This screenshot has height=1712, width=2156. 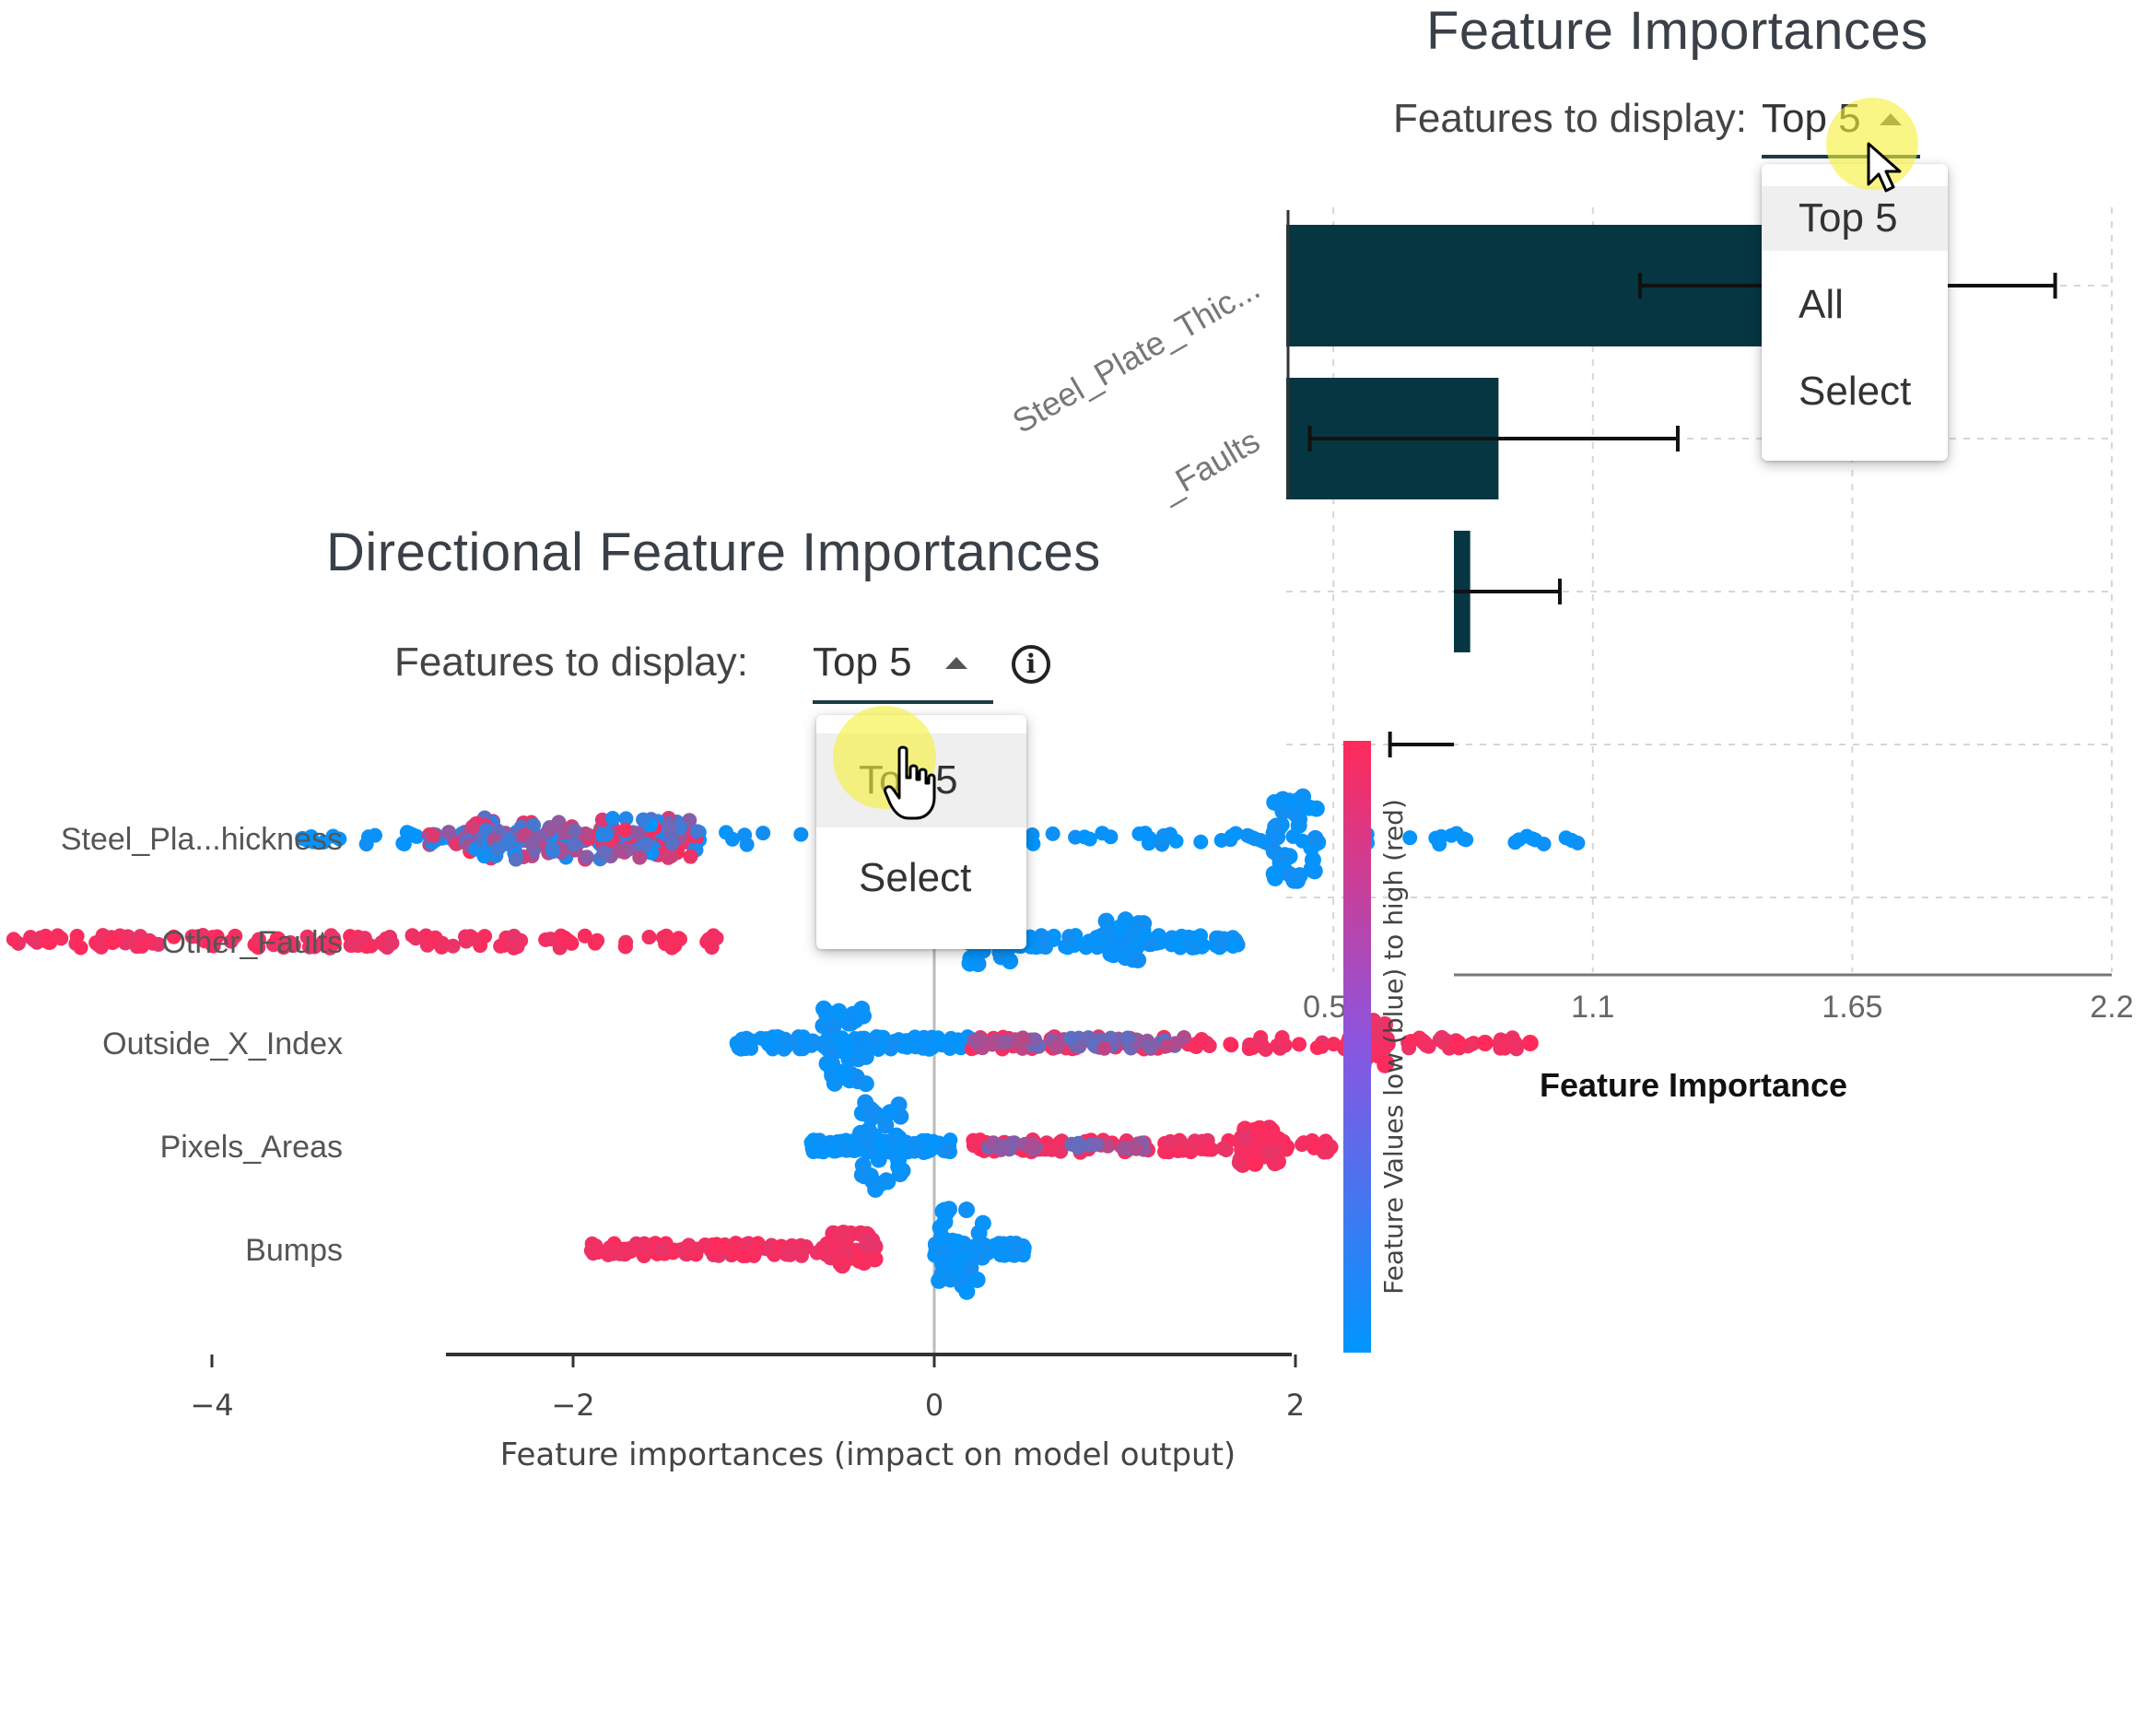 What do you see at coordinates (1821, 304) in the screenshot?
I see `fi-option-all: All` at bounding box center [1821, 304].